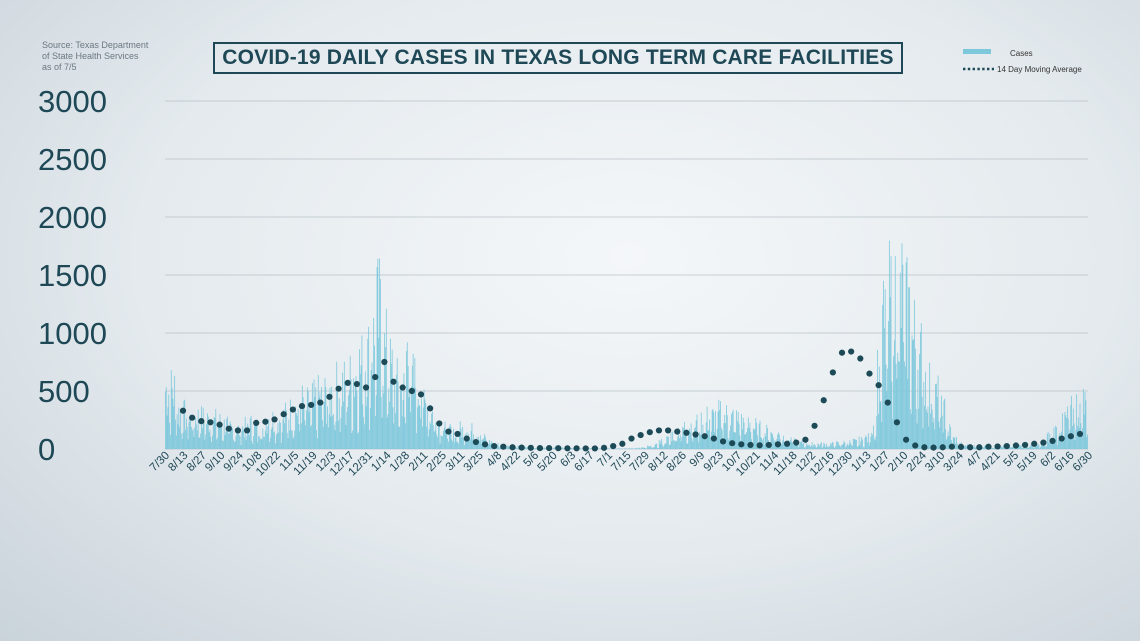 This screenshot has width=1140, height=641. I want to click on x-tick-label: 8/12, so click(658, 462).